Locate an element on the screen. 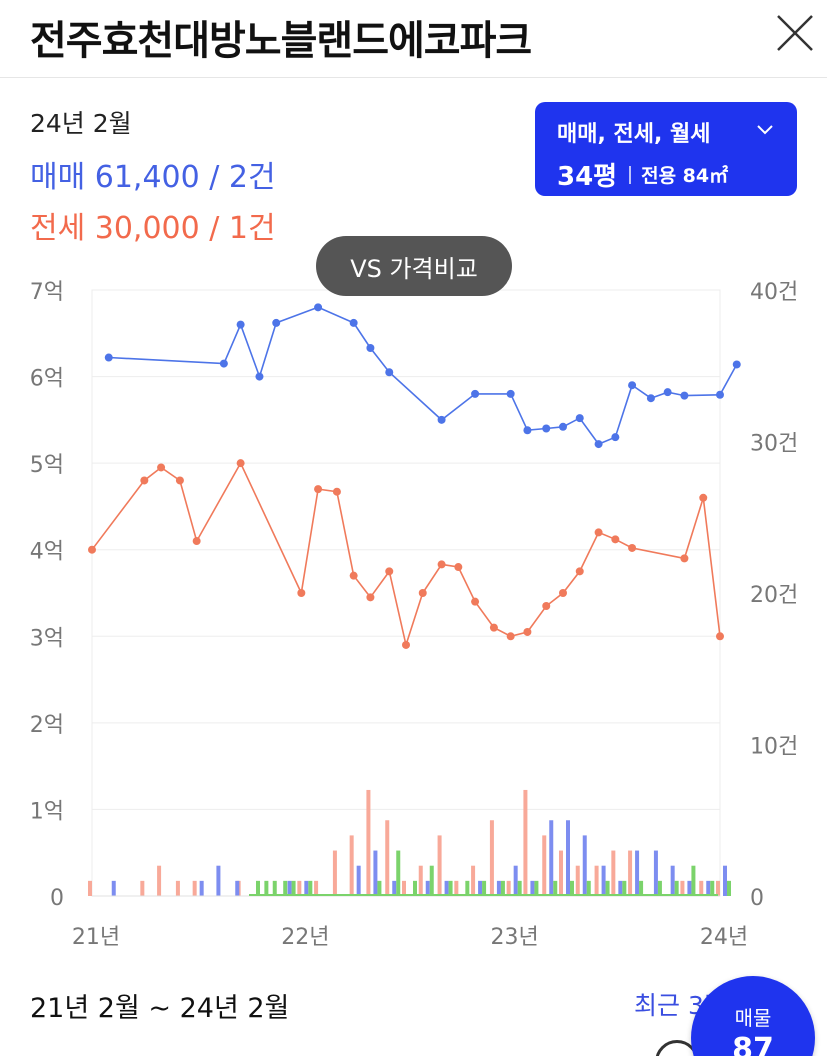 The width and height of the screenshot is (827, 1056). sale-price-line is located at coordinates (423, 376).